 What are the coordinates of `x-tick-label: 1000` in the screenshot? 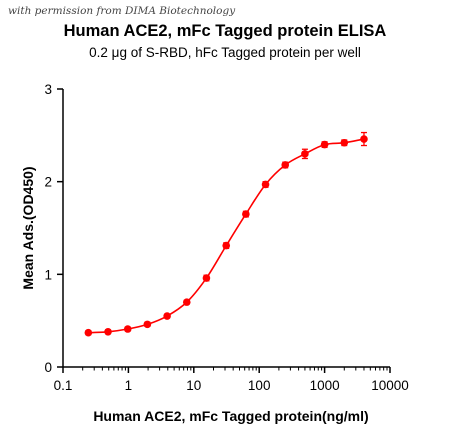 It's located at (325, 385).